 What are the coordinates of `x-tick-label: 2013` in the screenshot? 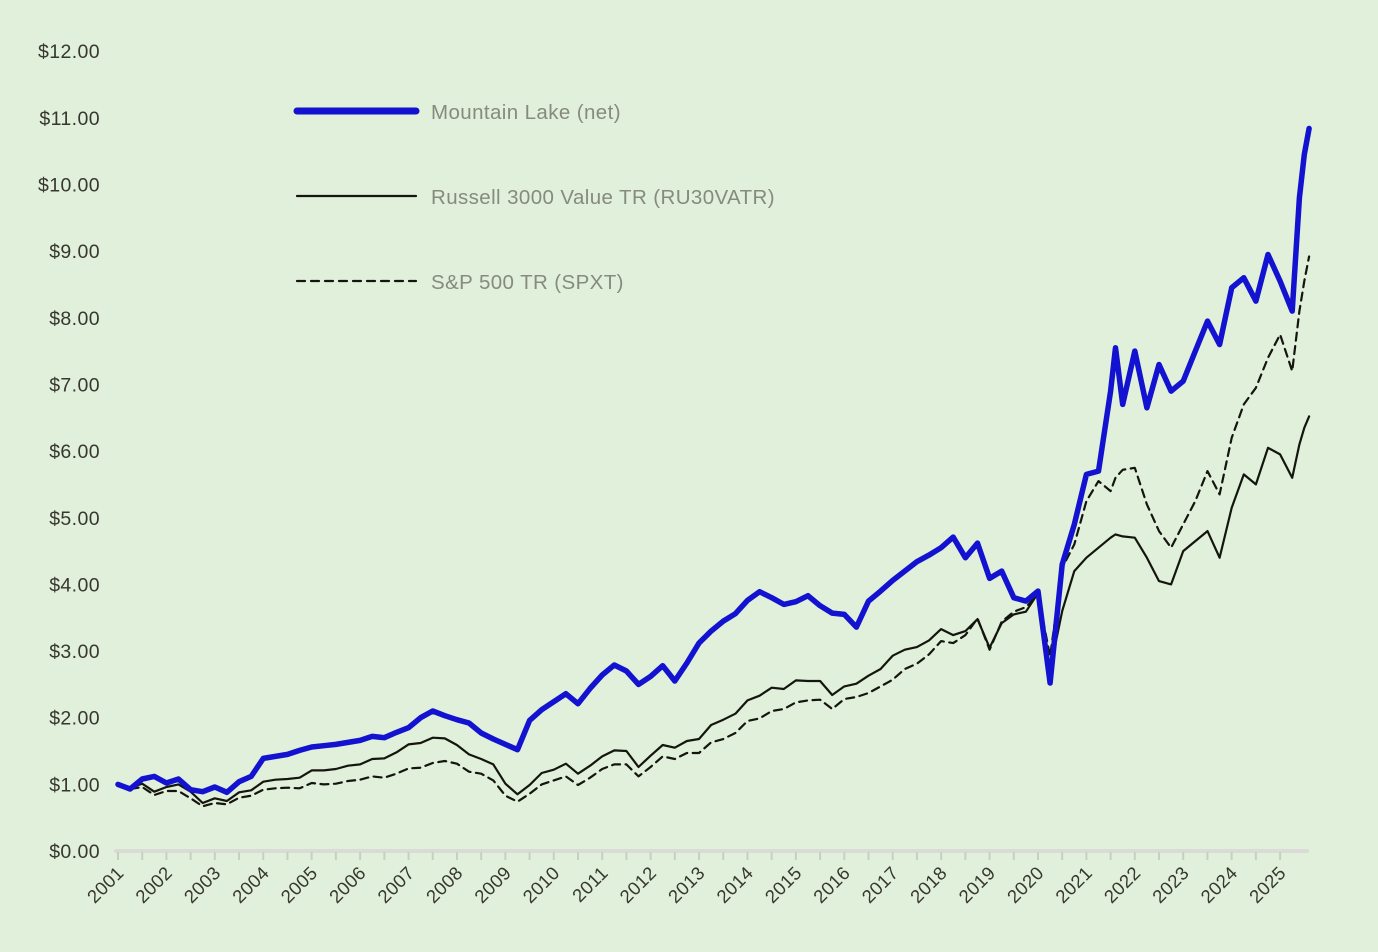 It's located at (686, 884).